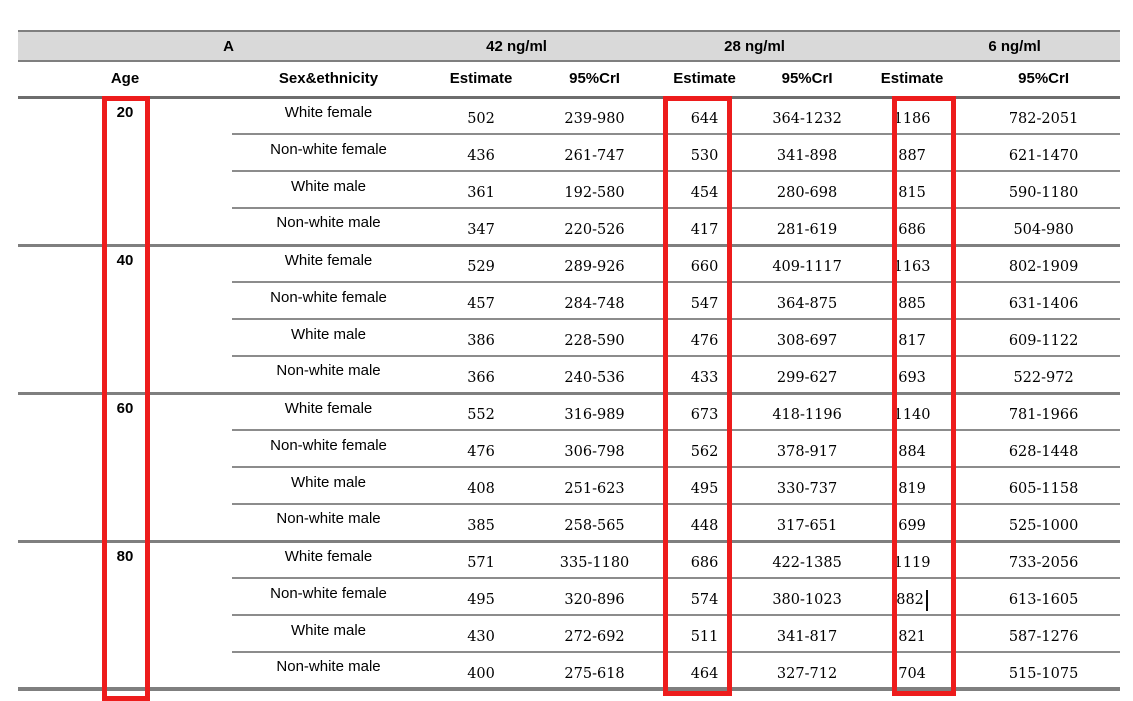 The height and width of the screenshot is (701, 1133). Describe the element at coordinates (912, 337) in the screenshot. I see `estimate-6-cell: 817` at that location.